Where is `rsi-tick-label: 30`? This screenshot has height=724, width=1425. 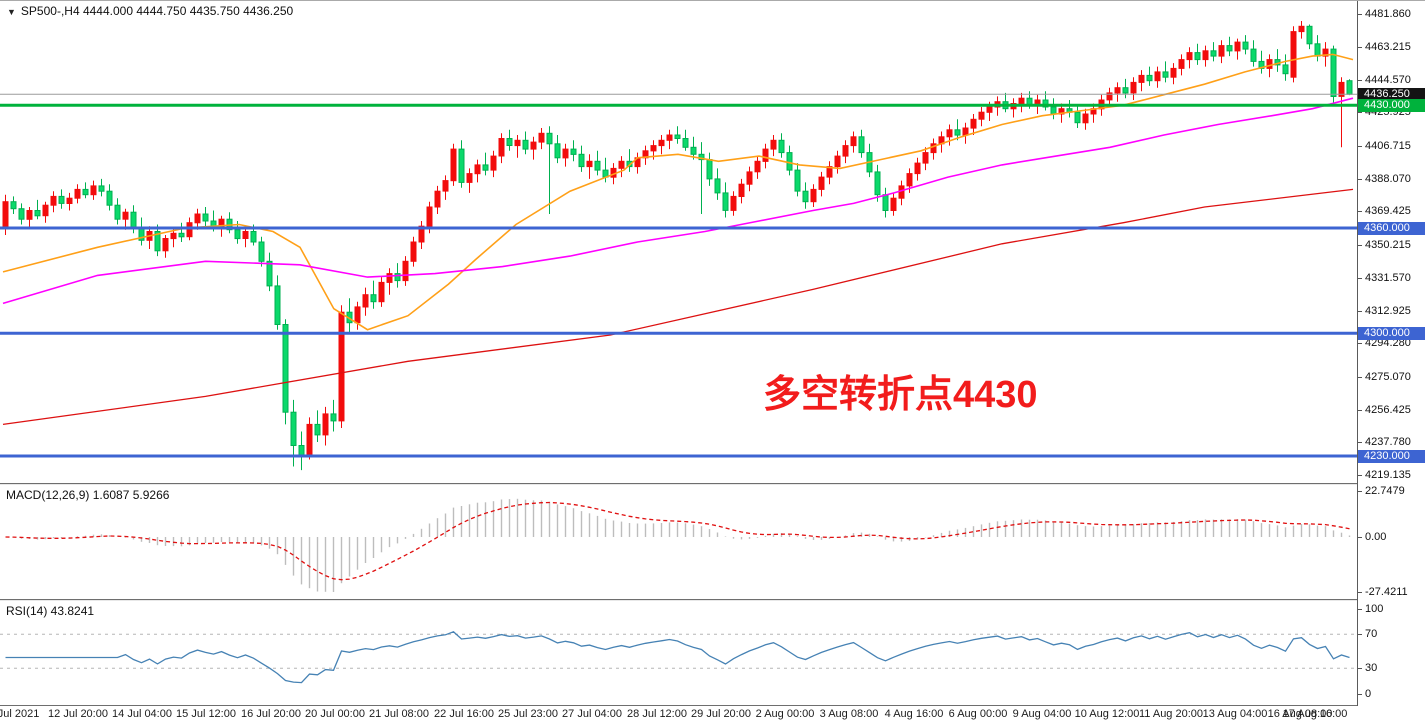 rsi-tick-label: 30 is located at coordinates (1371, 668).